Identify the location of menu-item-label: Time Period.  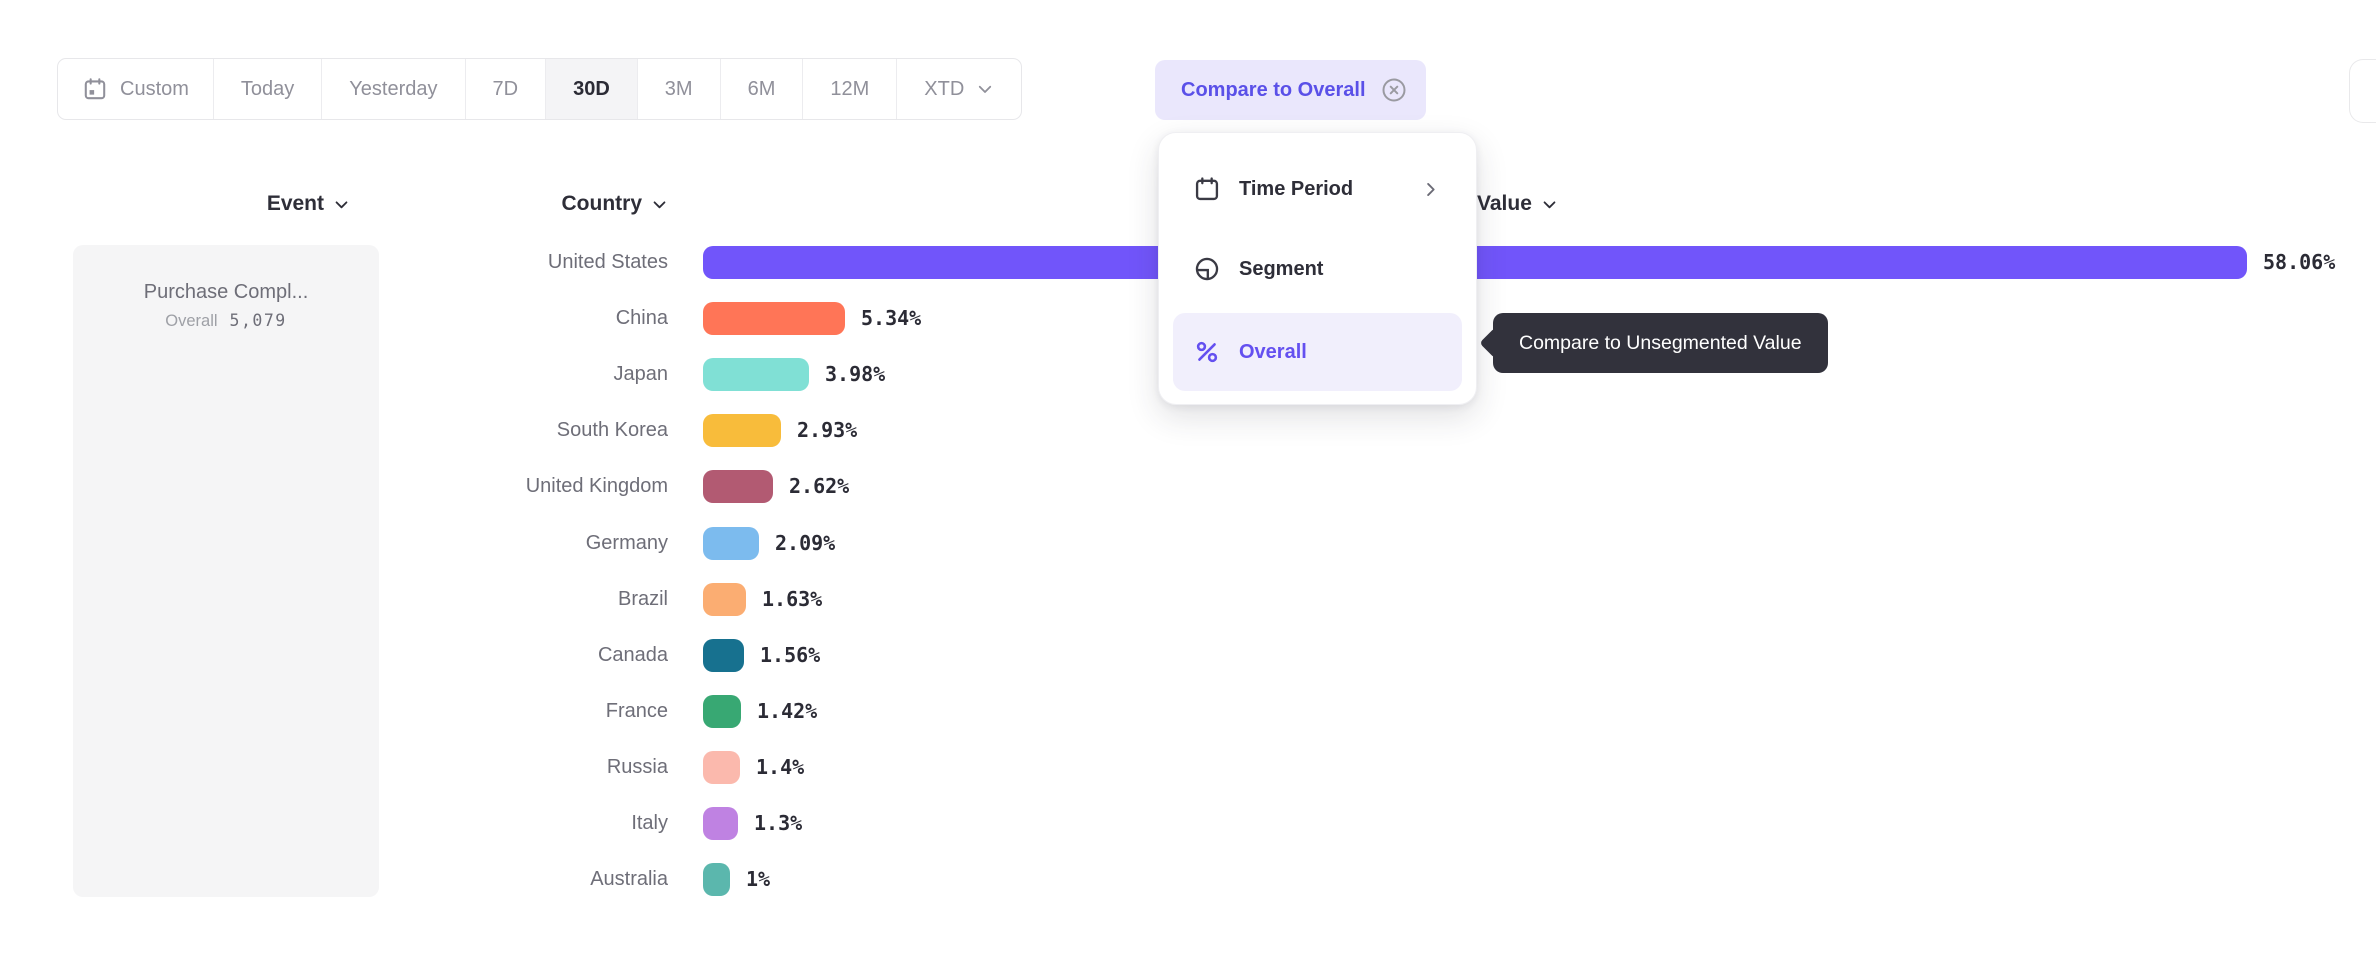
(1296, 188).